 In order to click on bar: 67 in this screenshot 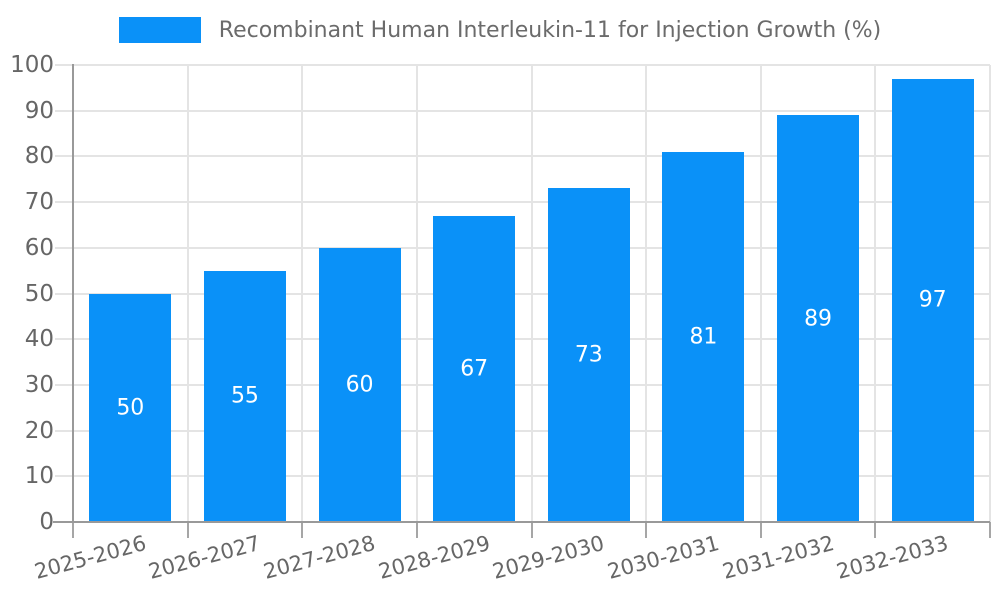, I will do `click(474, 368)`.